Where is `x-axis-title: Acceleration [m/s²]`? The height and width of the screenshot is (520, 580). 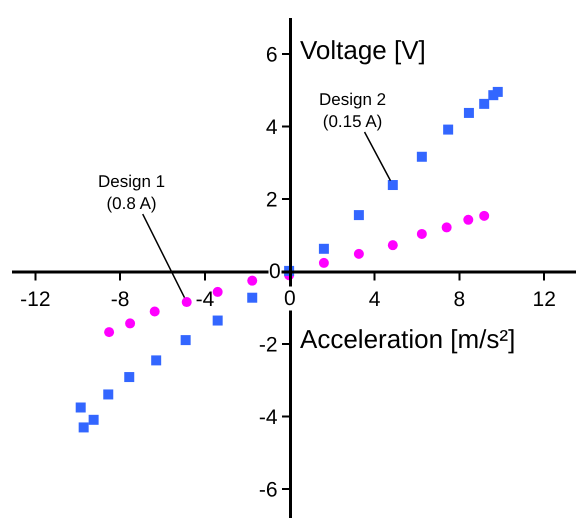
x-axis-title: Acceleration [m/s²] is located at coordinates (408, 339).